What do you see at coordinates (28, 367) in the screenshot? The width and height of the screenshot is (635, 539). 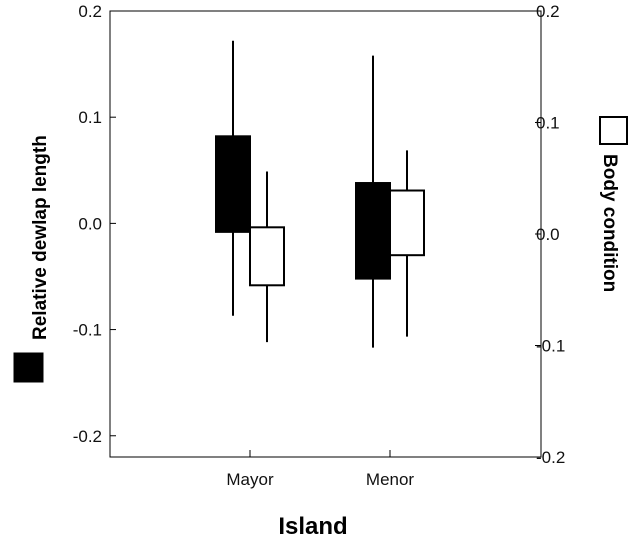 I see `left-legend-swatch` at bounding box center [28, 367].